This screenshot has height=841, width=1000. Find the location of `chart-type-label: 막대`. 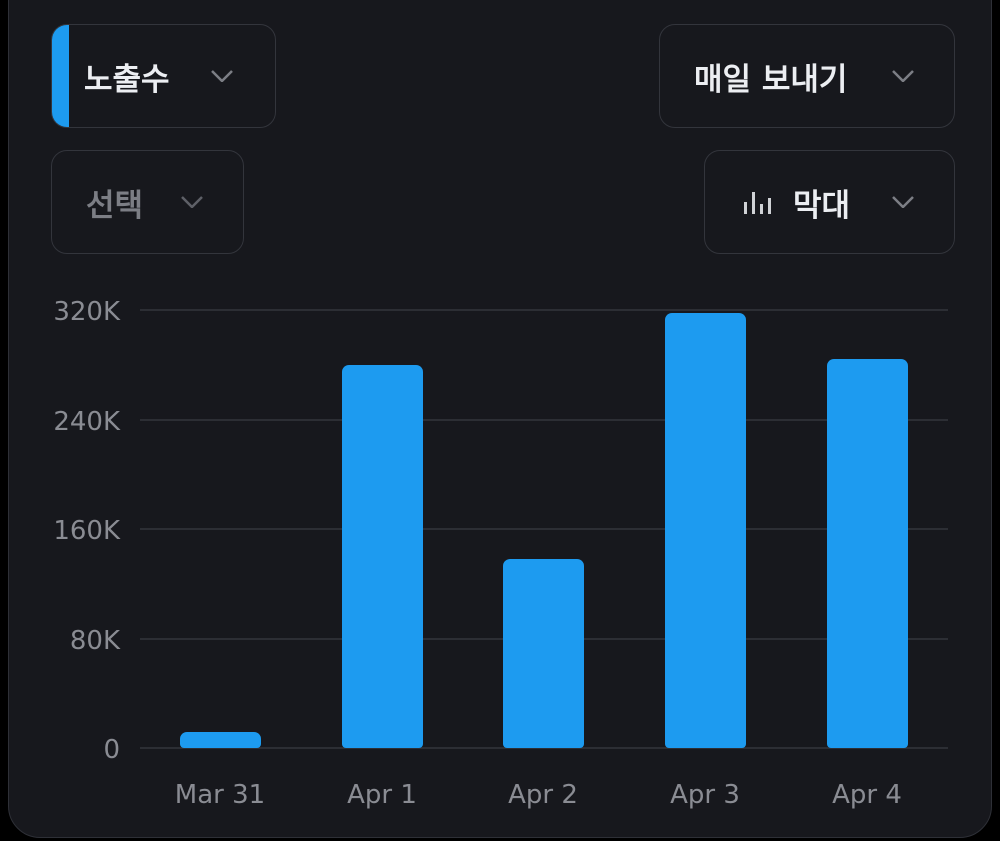

chart-type-label: 막대 is located at coordinates (822, 205).